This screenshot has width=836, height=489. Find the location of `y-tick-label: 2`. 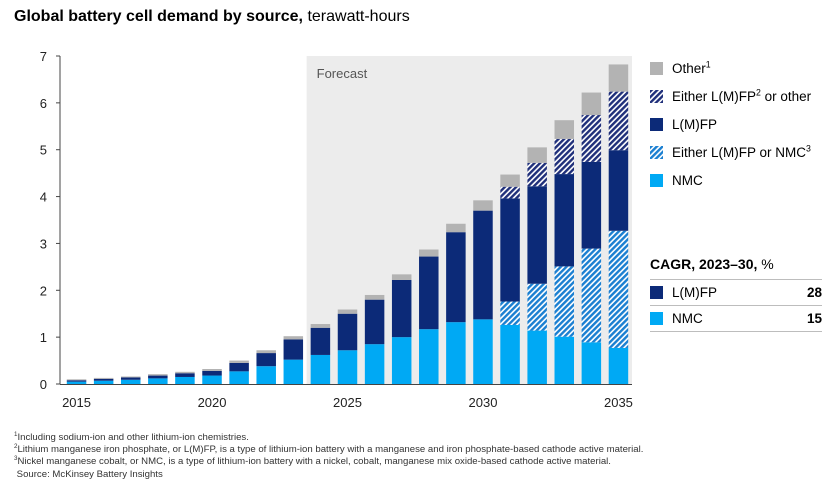

y-tick-label: 2 is located at coordinates (43, 290).